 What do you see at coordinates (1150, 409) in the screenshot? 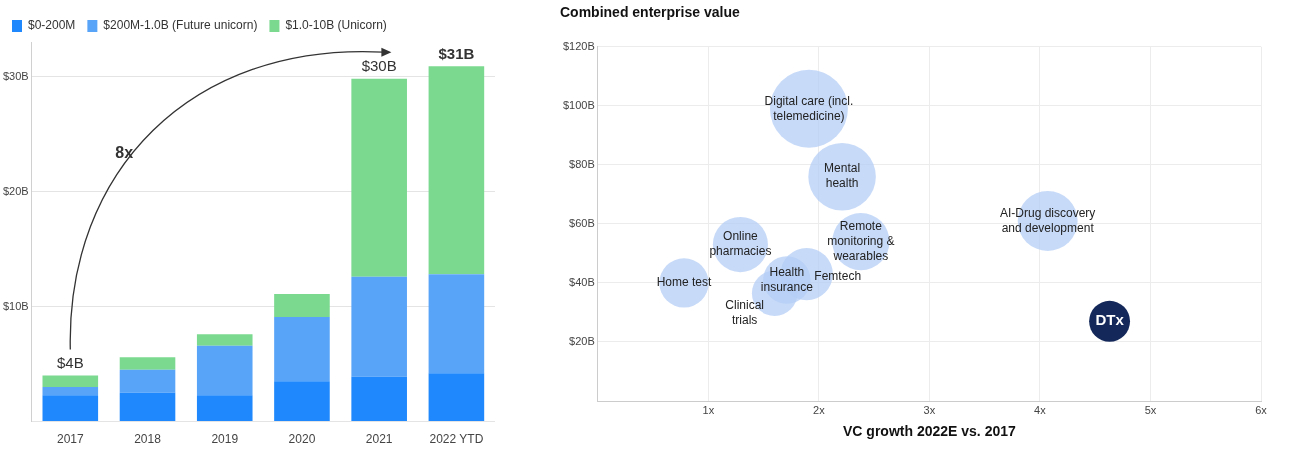
I see `x-tick-label: 5x` at bounding box center [1150, 409].